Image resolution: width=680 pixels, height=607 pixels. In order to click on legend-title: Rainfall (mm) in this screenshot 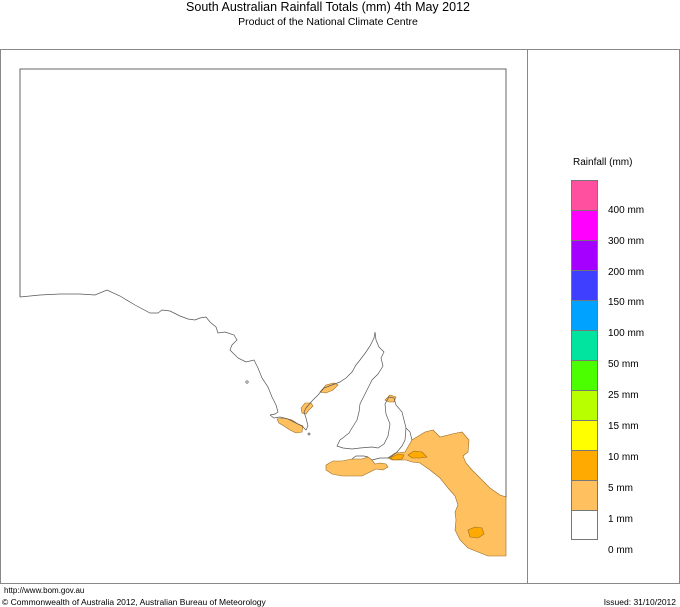, I will do `click(603, 162)`.